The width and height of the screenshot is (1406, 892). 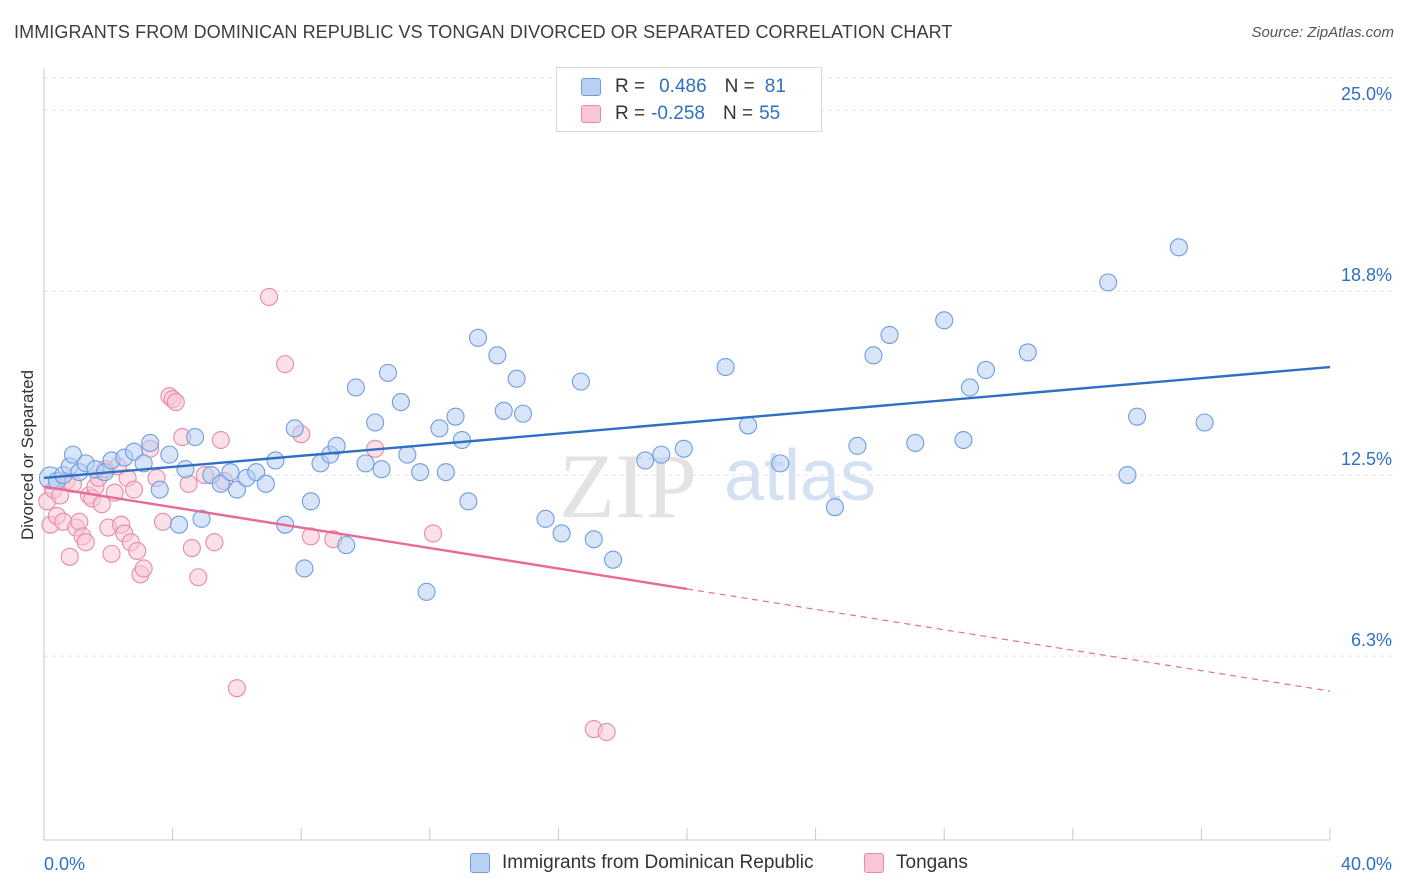 I want to click on legend-n-value: 81, so click(x=775, y=86).